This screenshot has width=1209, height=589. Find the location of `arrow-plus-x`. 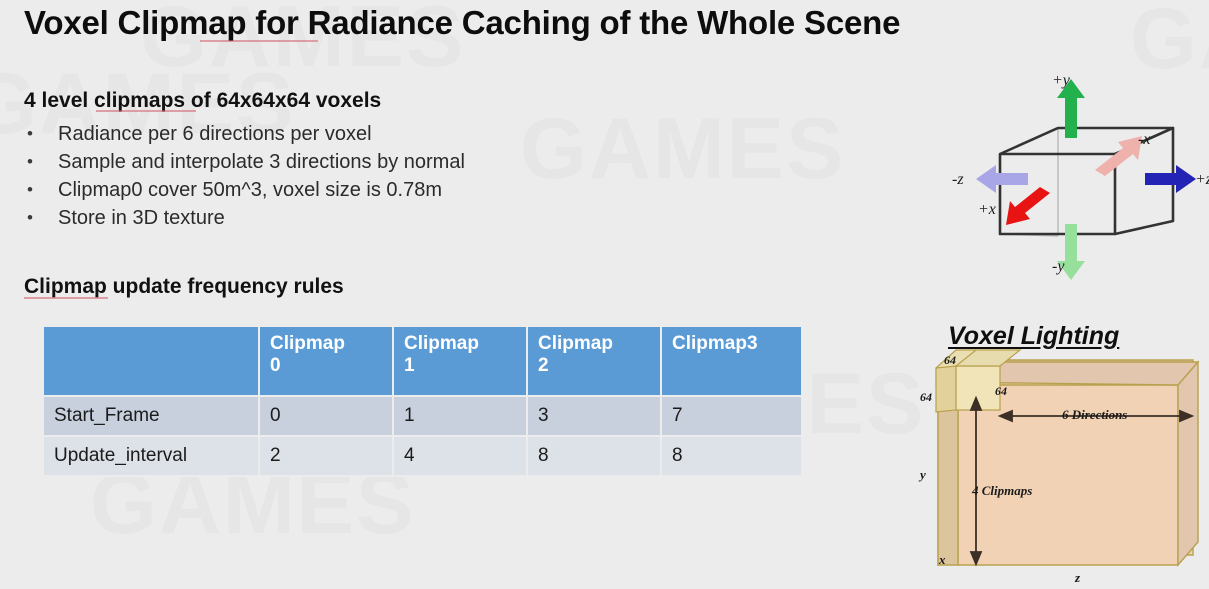

arrow-plus-x is located at coordinates (1028, 206).